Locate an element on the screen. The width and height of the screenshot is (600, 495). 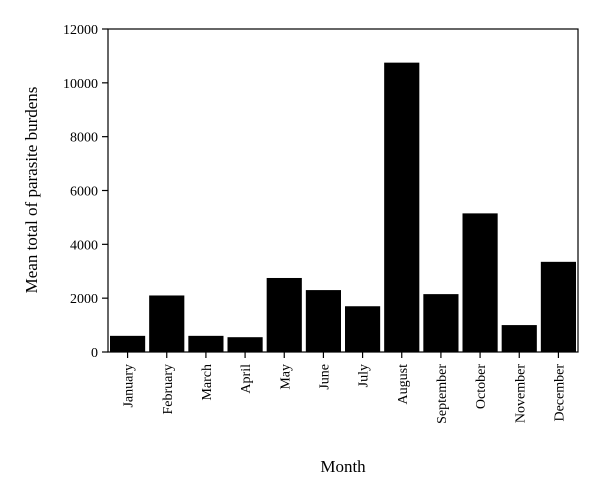
bar-september is located at coordinates (441, 323).